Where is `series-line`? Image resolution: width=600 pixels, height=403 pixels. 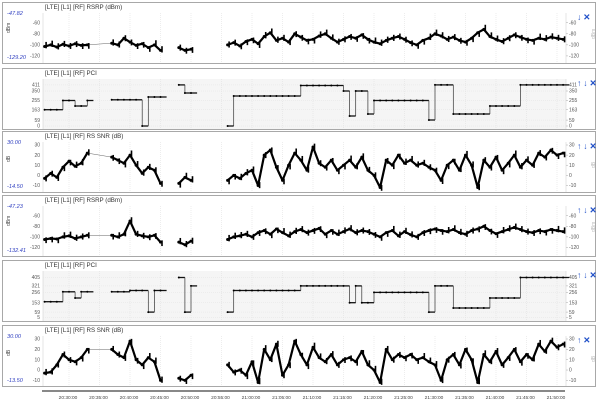
series-line is located at coordinates (395, 167).